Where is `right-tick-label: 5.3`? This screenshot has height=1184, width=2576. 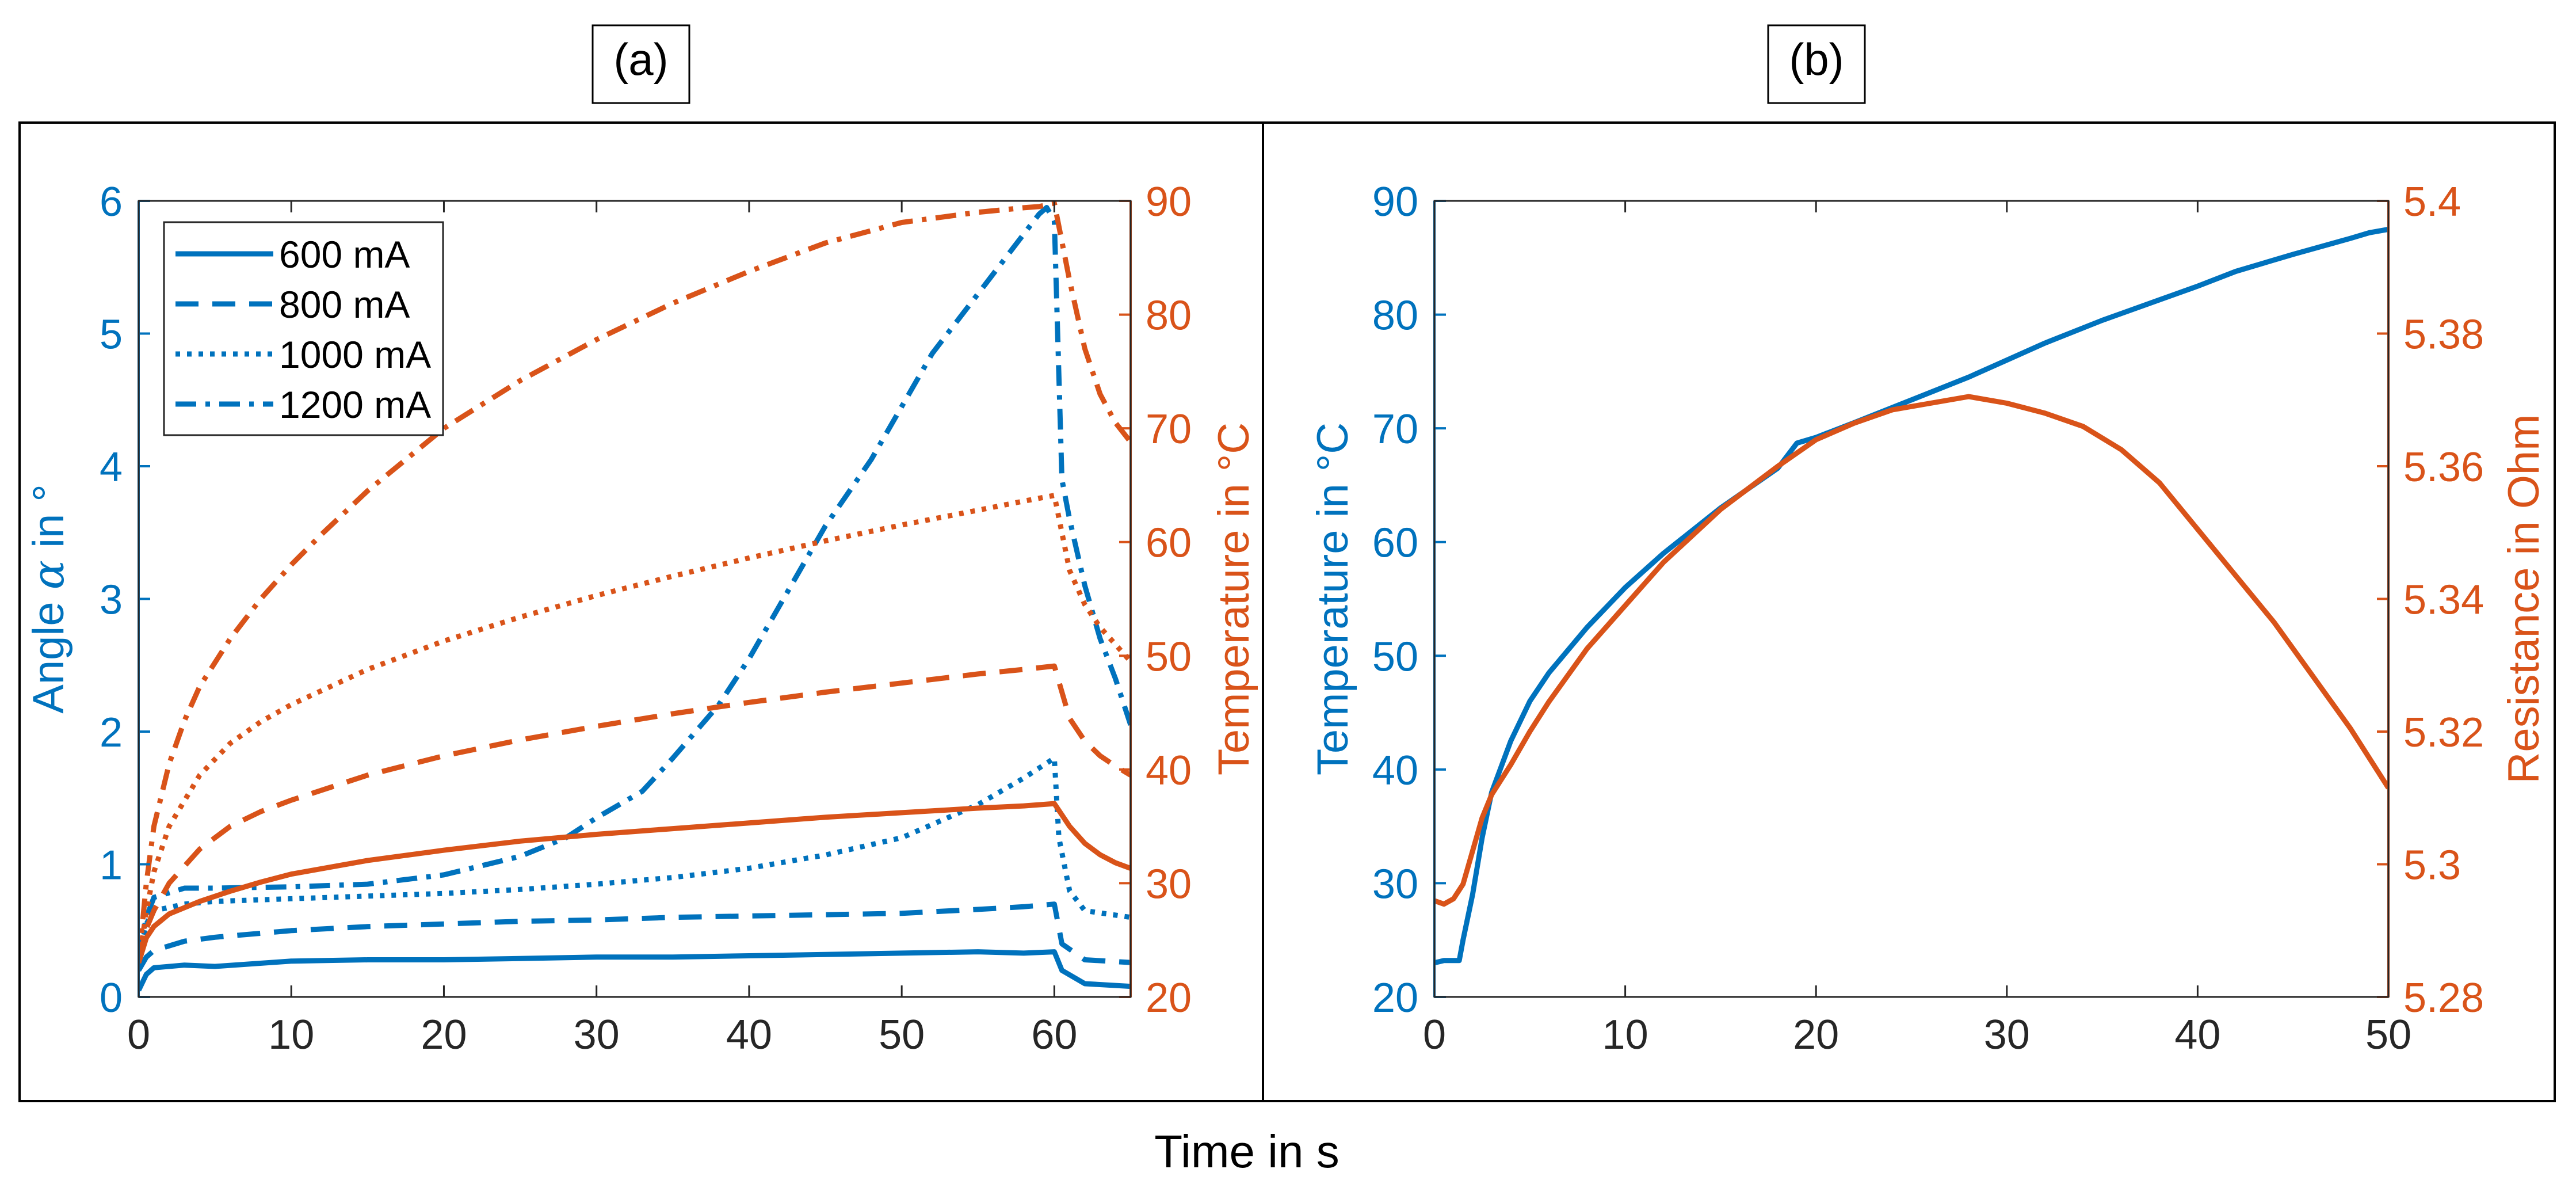 right-tick-label: 5.3 is located at coordinates (2432, 866).